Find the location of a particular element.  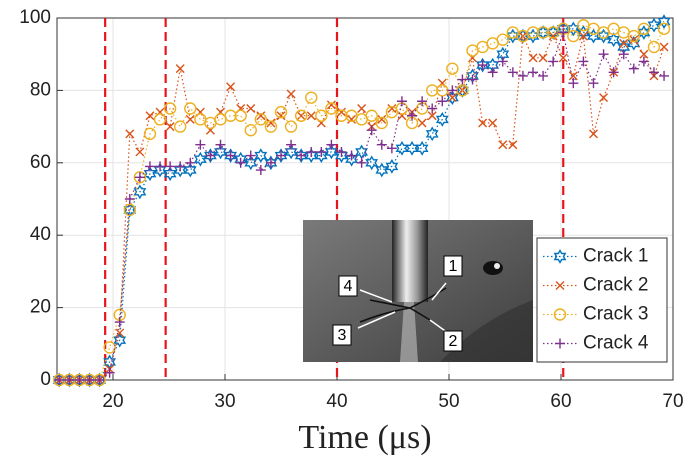

legend-label: Crack 1 is located at coordinates (615, 256).